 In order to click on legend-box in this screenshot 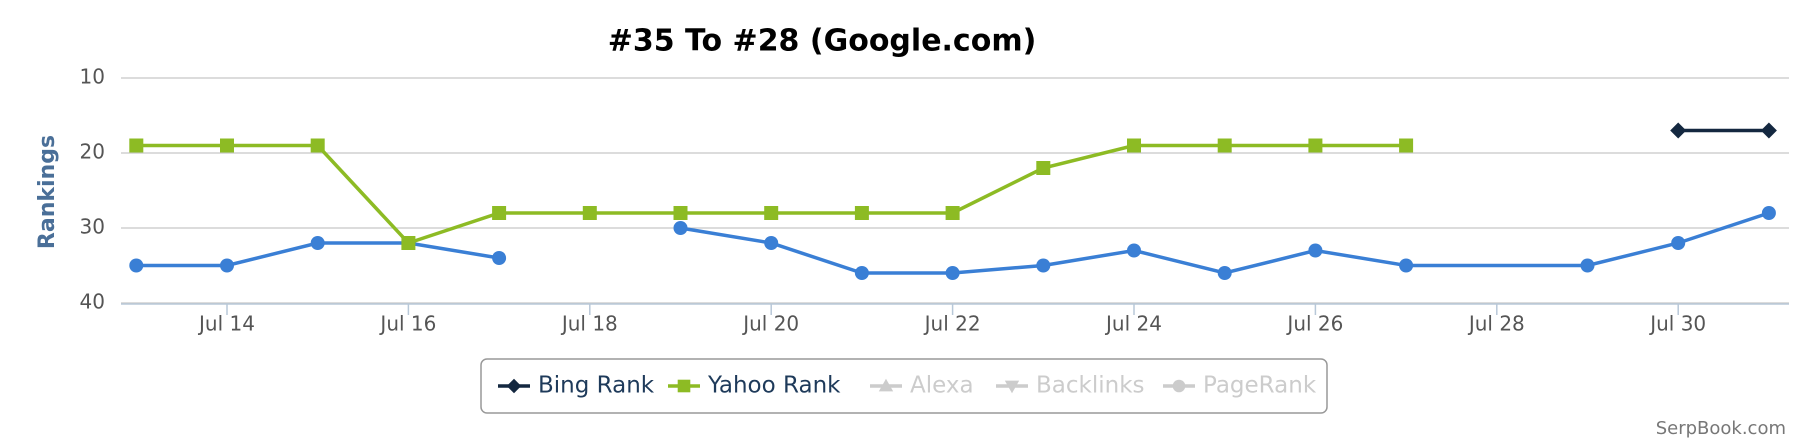, I will do `click(904, 386)`.